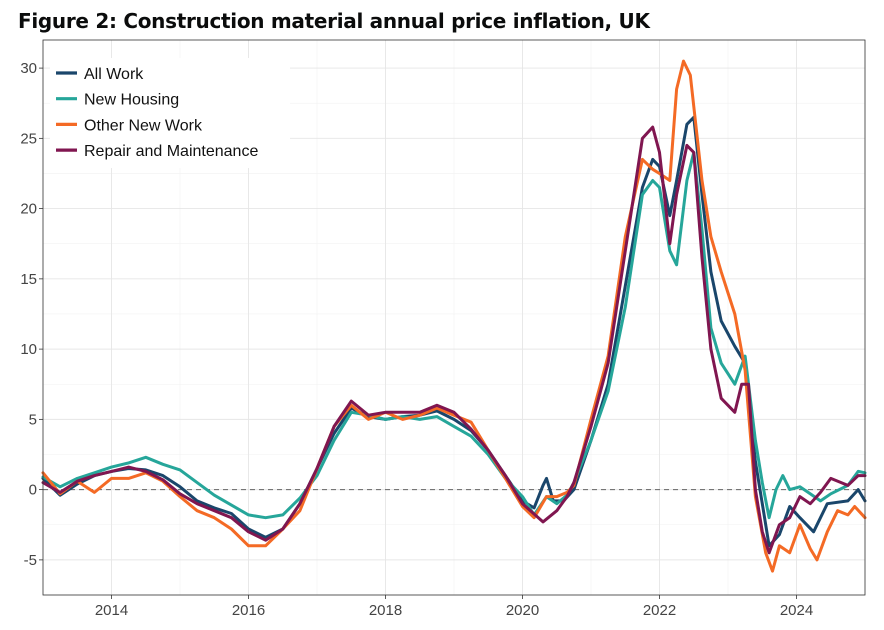 The image size is (884, 630). I want to click on legend-background, so click(170, 113).